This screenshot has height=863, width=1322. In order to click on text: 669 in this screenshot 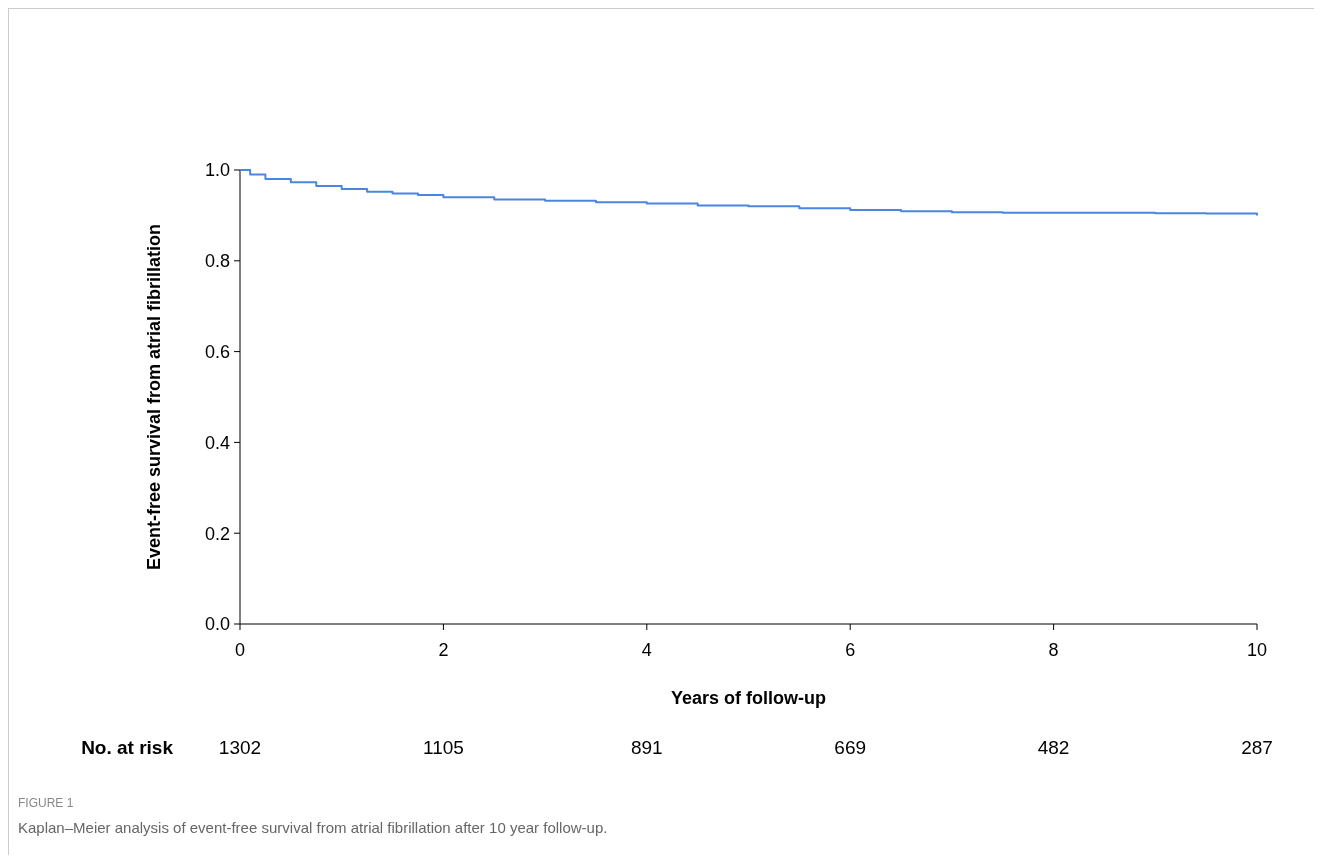, I will do `click(850, 747)`.